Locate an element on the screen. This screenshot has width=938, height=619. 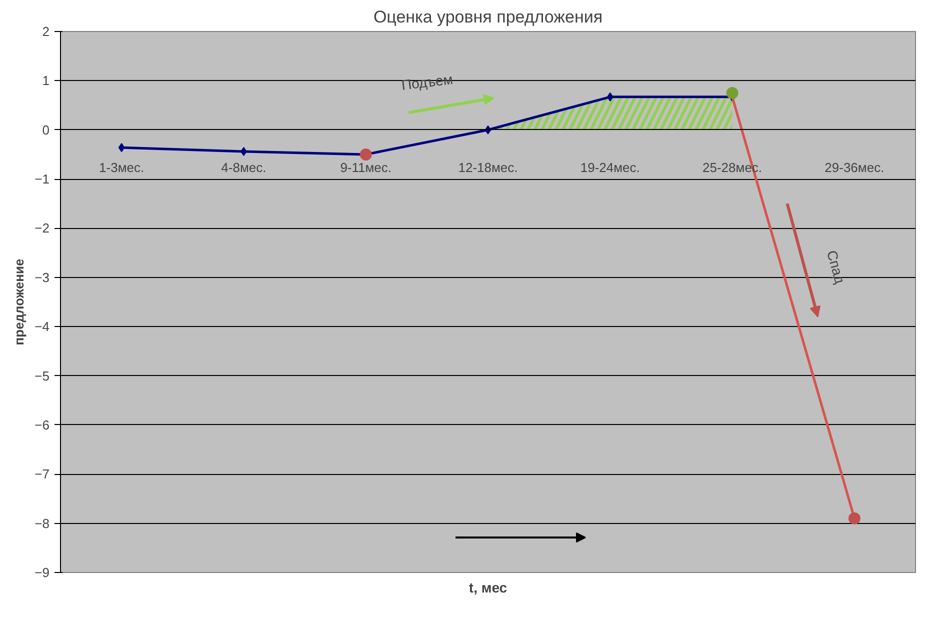
chart-title: Оценка уровня предложения is located at coordinates (488, 17).